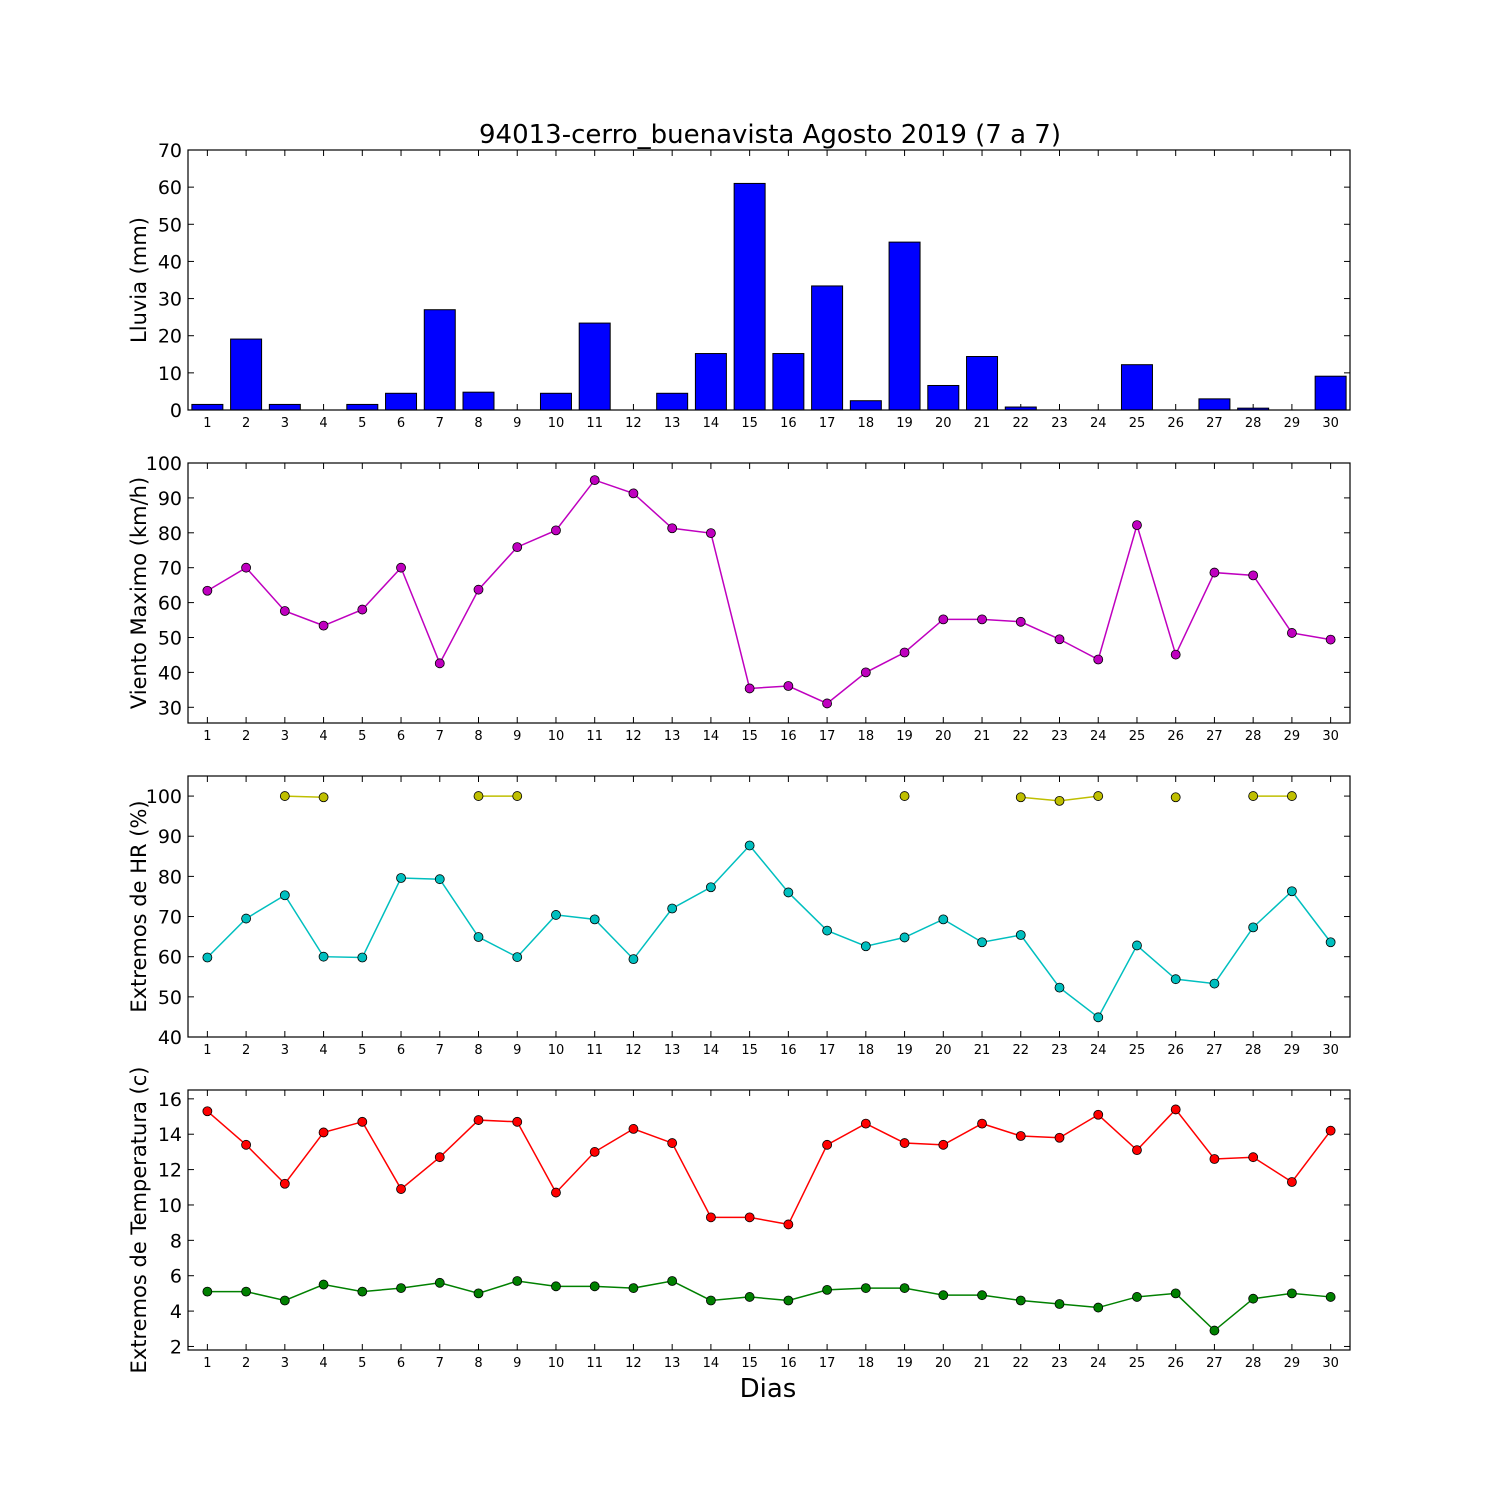  I want to click on x-tick-label: 16, so click(788, 423).